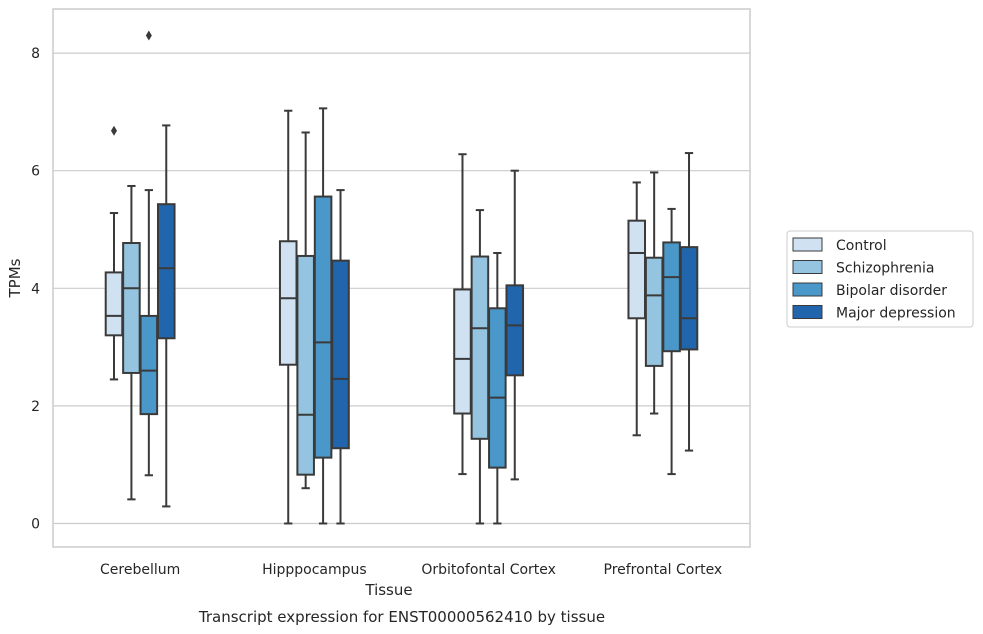 The height and width of the screenshot is (634, 983). I want to click on legend-frame, so click(880, 279).